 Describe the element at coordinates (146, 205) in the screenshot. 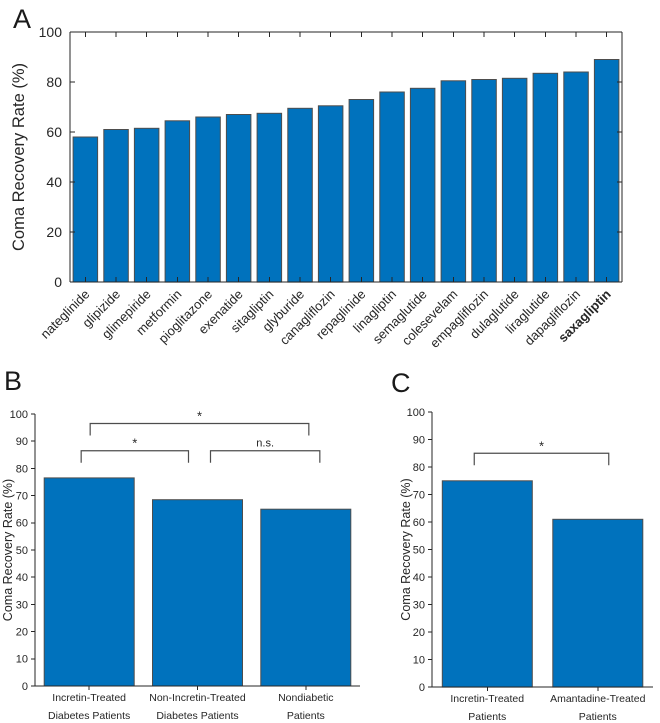

I see `bar-glimepiride` at that location.